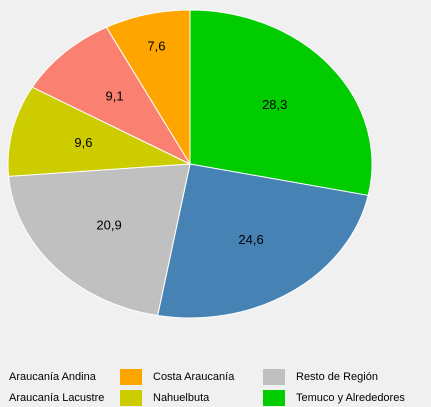 This screenshot has width=431, height=407. Describe the element at coordinates (156, 46) in the screenshot. I see `data-label: 7,6` at that location.